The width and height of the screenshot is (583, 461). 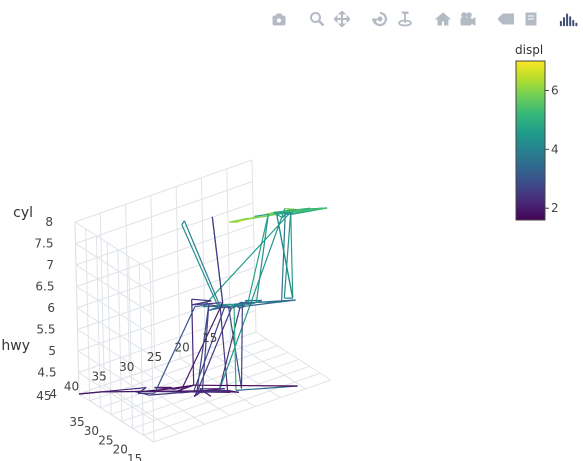 What do you see at coordinates (530, 140) in the screenshot?
I see `colorbar-gradient` at bounding box center [530, 140].